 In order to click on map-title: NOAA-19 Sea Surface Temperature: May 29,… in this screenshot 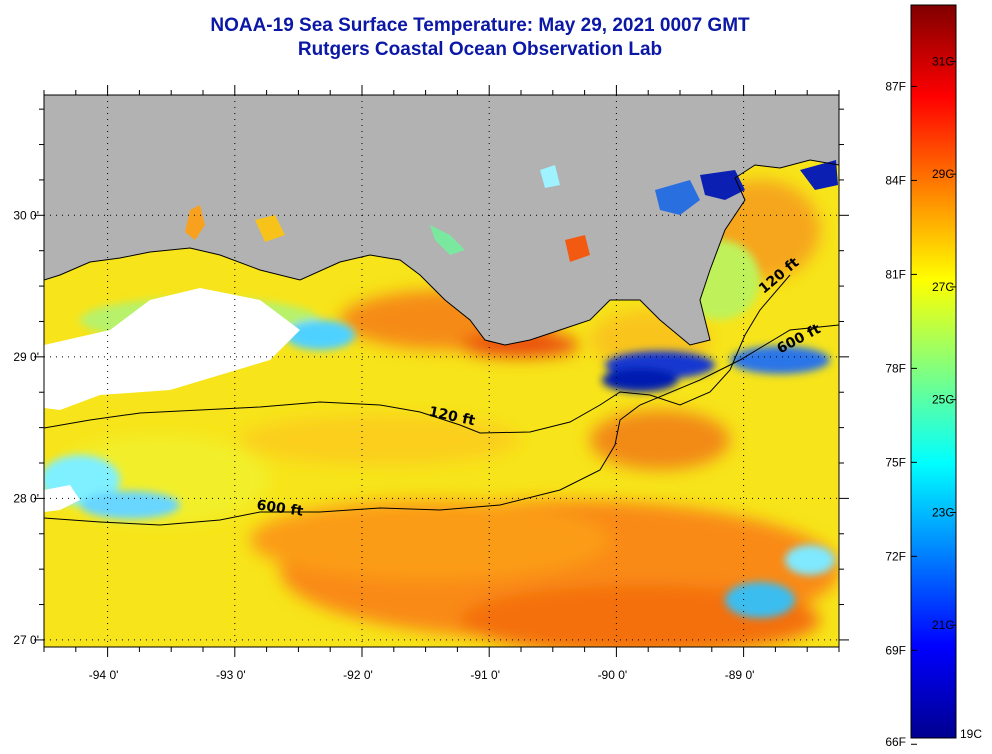, I will do `click(480, 25)`.